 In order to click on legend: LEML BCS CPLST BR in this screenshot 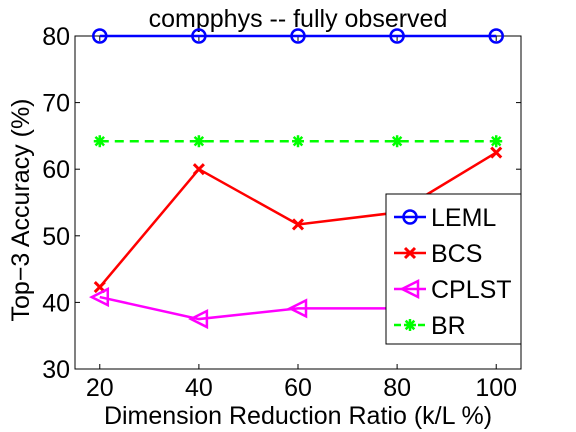, I will do `click(453, 269)`.